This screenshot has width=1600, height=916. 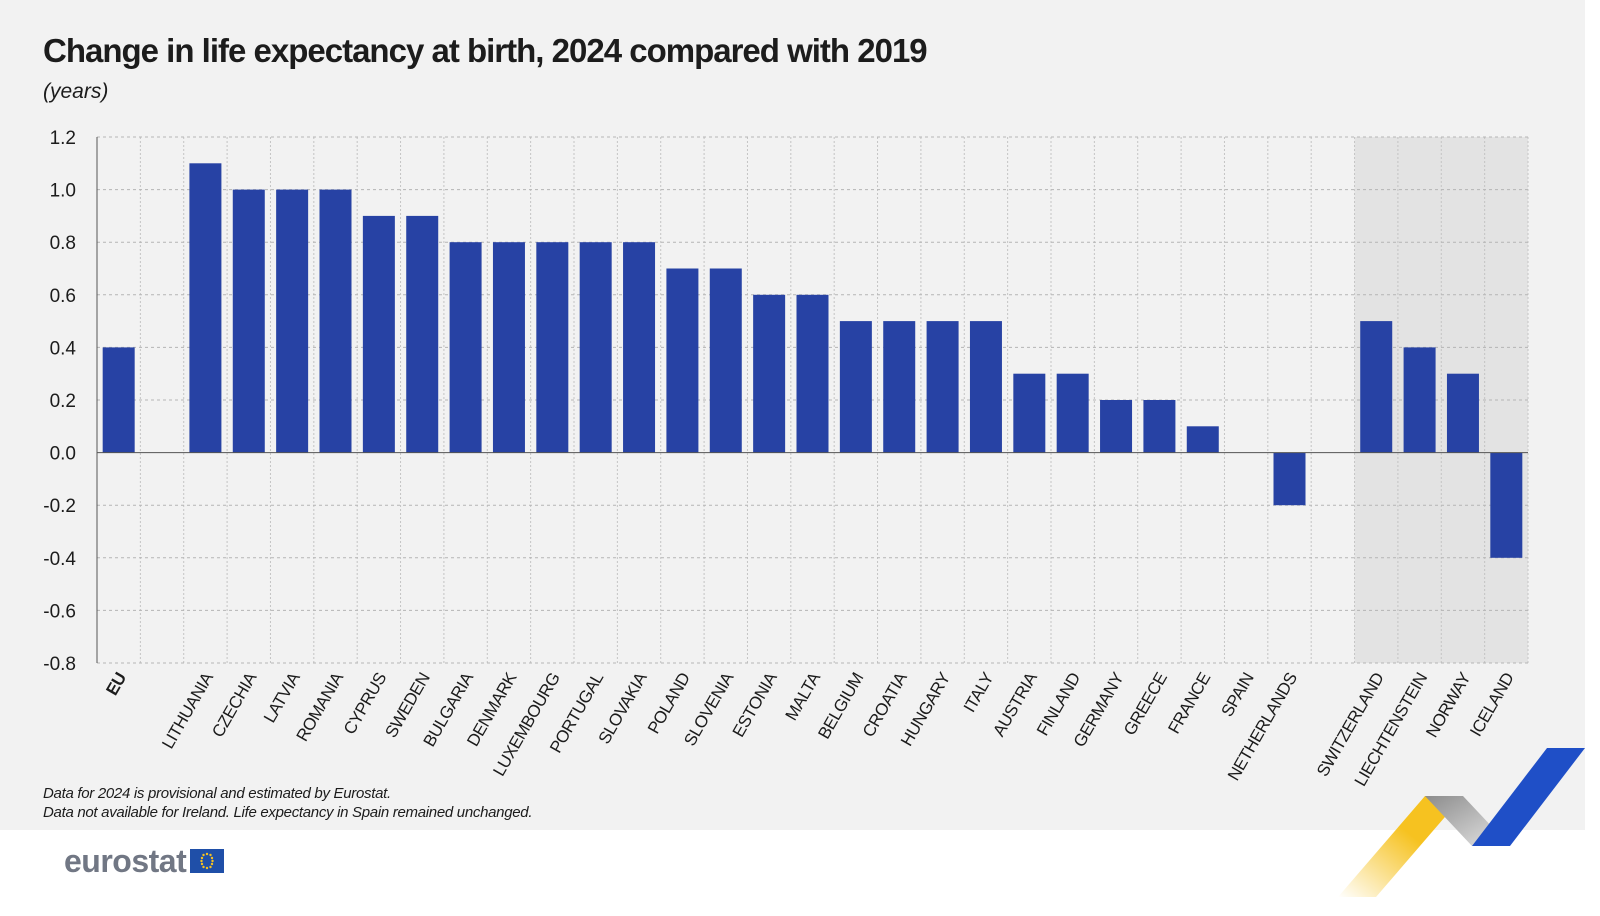 What do you see at coordinates (63, 138) in the screenshot?
I see `y-tick-label: 1.2` at bounding box center [63, 138].